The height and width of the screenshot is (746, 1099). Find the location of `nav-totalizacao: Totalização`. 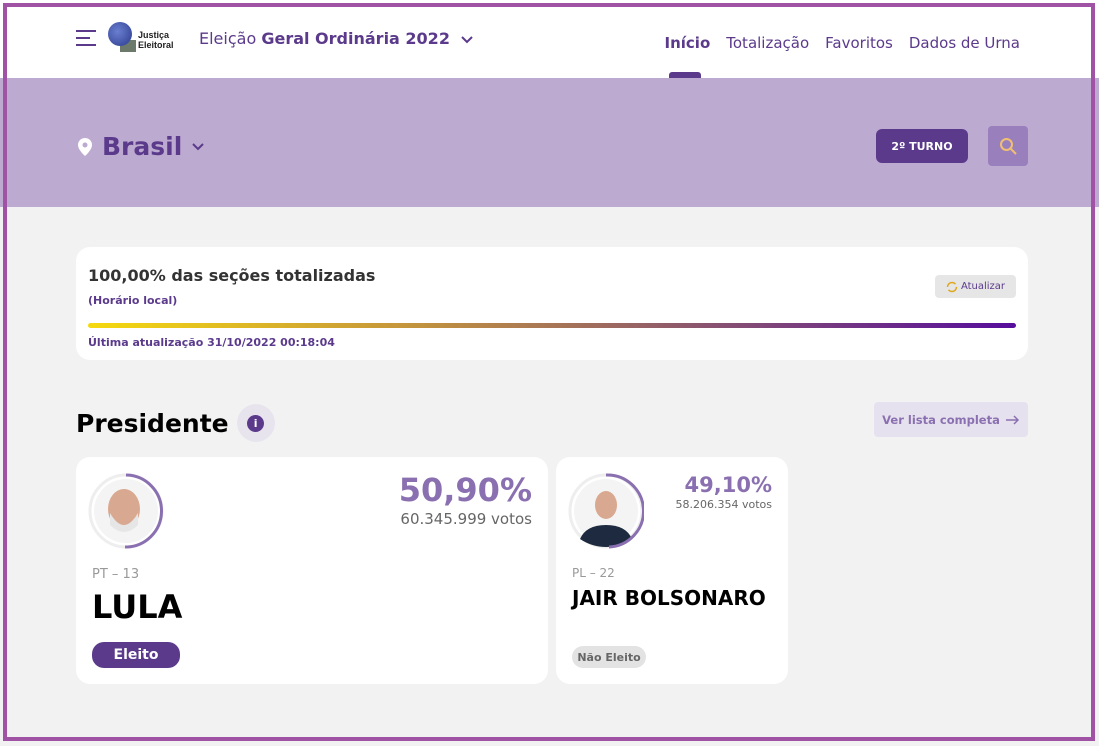

nav-totalizacao: Totalização is located at coordinates (768, 43).